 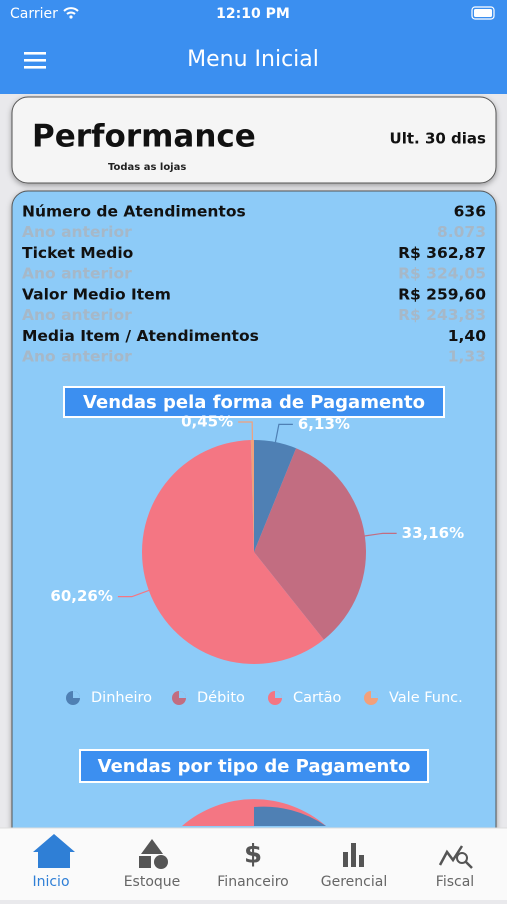 What do you see at coordinates (442, 295) in the screenshot?
I see `metric-value: R$ 259,60` at bounding box center [442, 295].